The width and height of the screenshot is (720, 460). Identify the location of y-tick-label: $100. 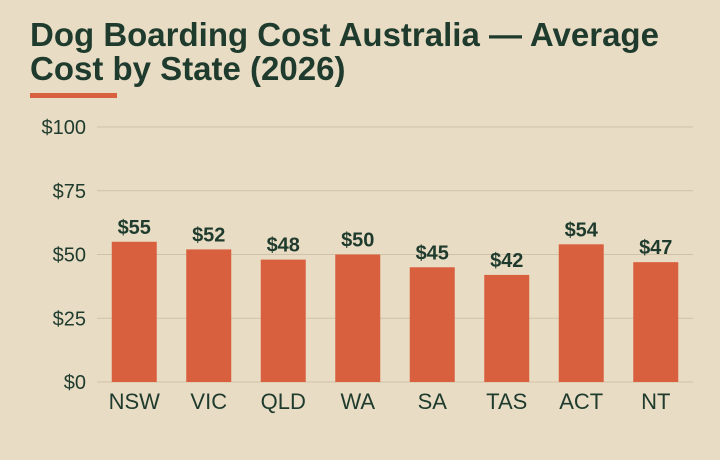
(64, 128).